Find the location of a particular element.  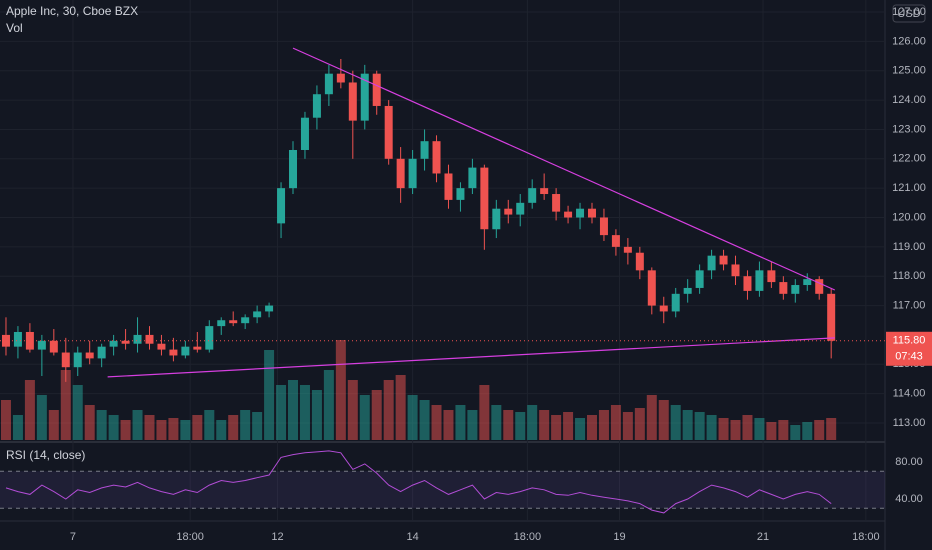

trendline is located at coordinates (471, 357).